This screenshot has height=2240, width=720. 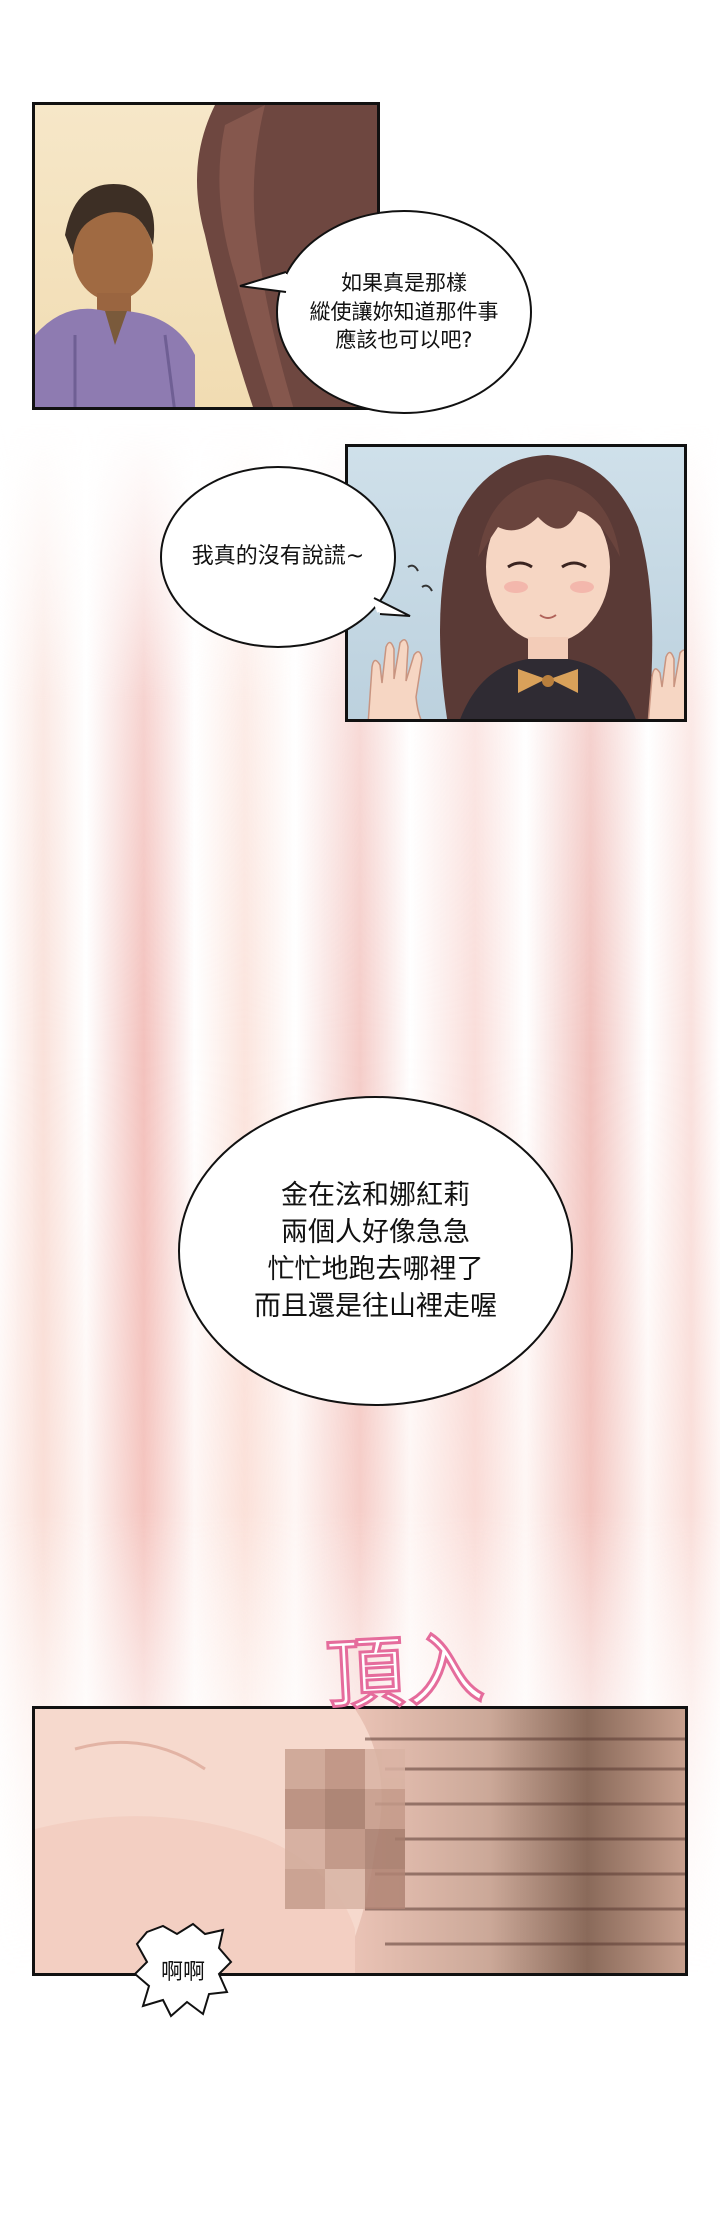 What do you see at coordinates (525, 587) in the screenshot?
I see `panel-2-illustration` at bounding box center [525, 587].